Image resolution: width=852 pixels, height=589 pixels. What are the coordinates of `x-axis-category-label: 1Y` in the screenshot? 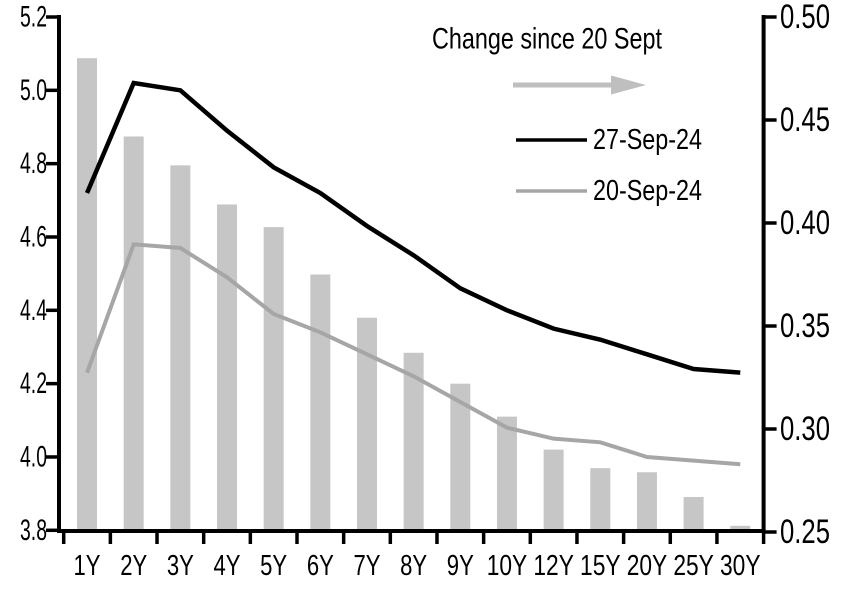 It's located at (87, 566).